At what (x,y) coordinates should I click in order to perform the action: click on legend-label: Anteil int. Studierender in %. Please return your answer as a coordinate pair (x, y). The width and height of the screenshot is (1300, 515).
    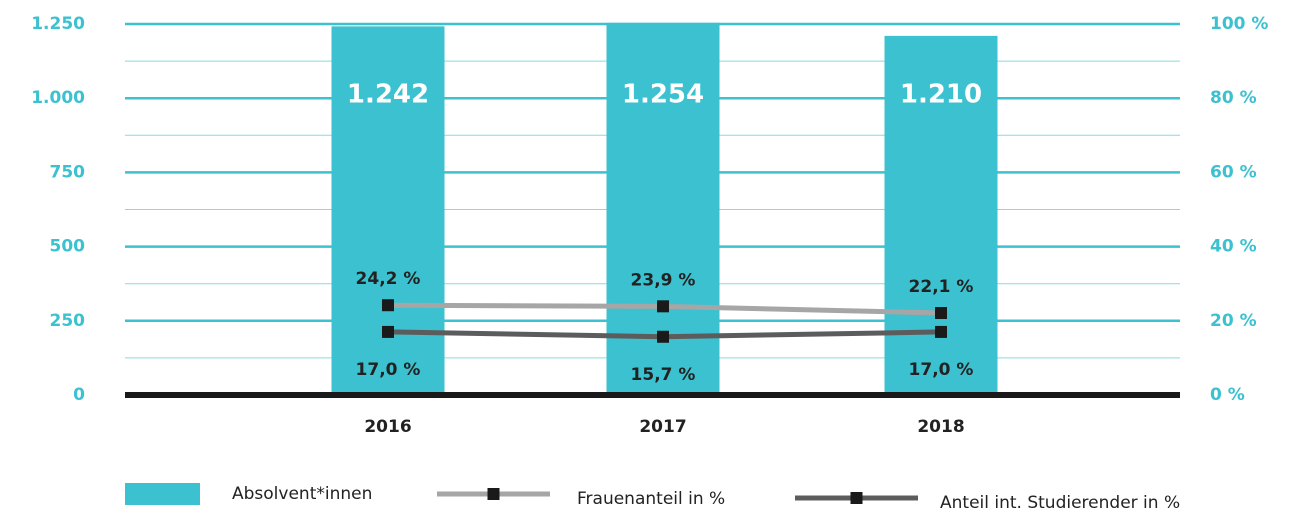
    Looking at the image, I should click on (1060, 503).